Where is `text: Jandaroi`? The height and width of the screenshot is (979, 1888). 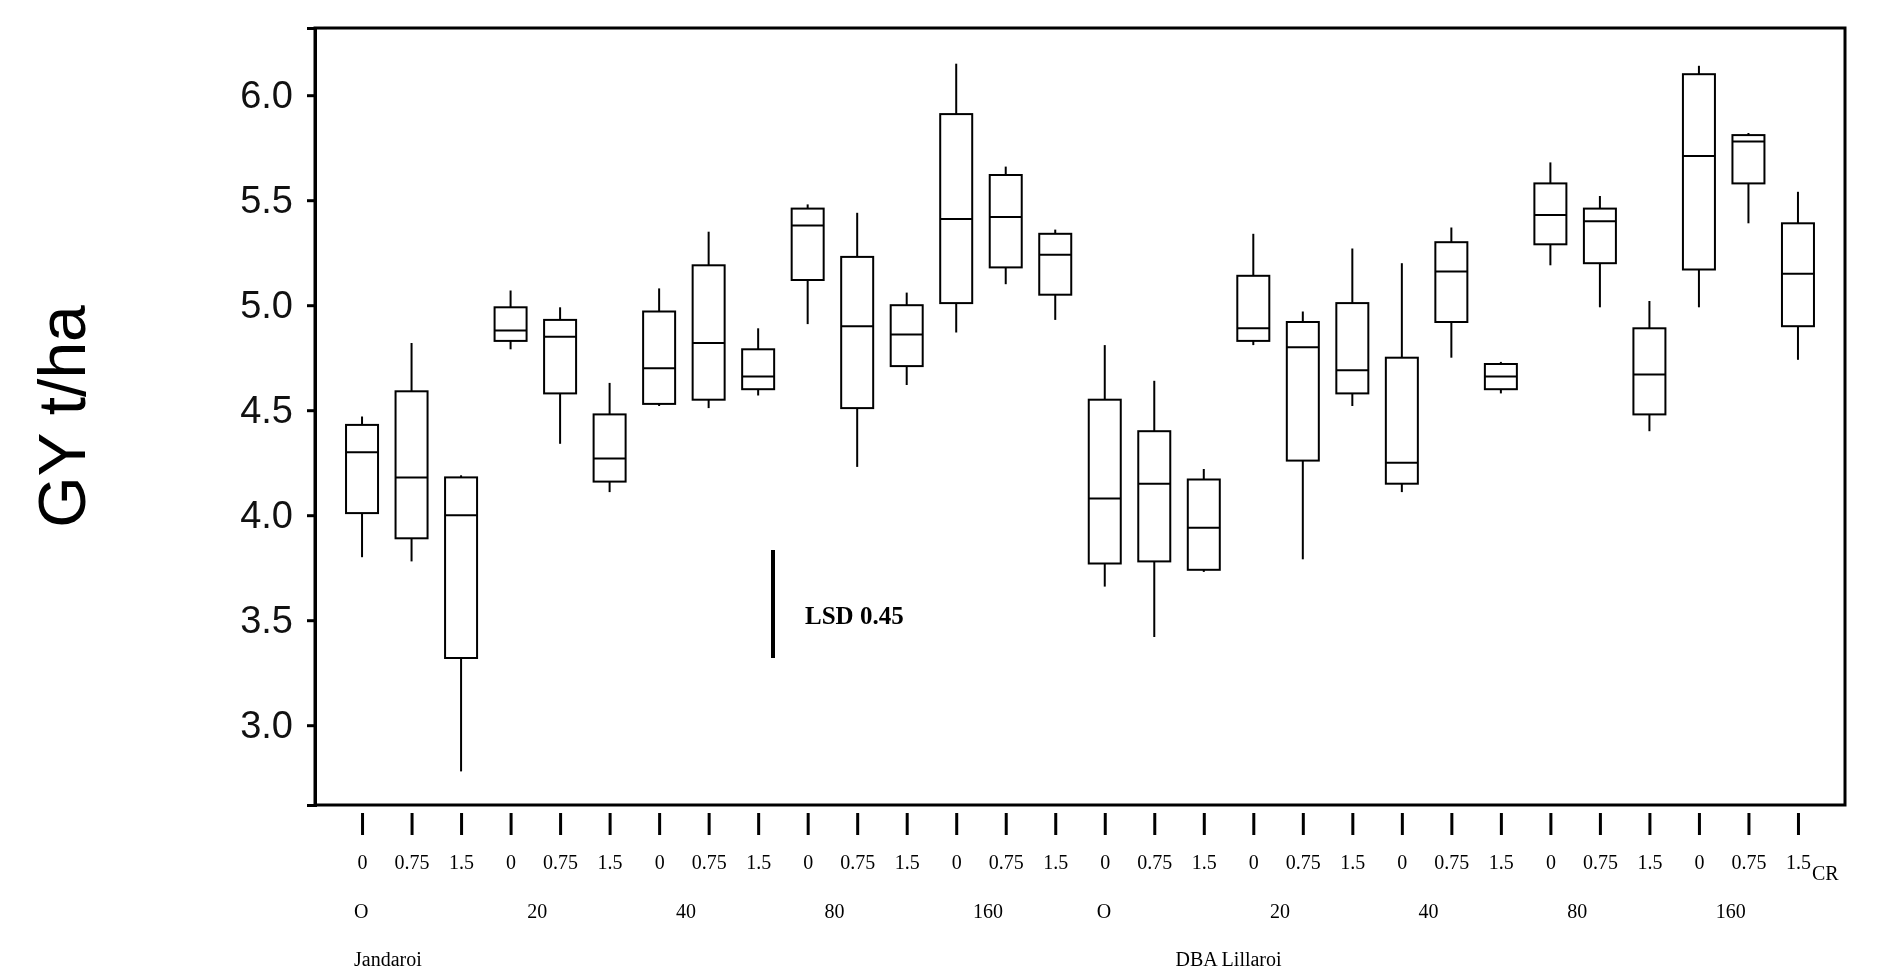 text: Jandaroi is located at coordinates (388, 959).